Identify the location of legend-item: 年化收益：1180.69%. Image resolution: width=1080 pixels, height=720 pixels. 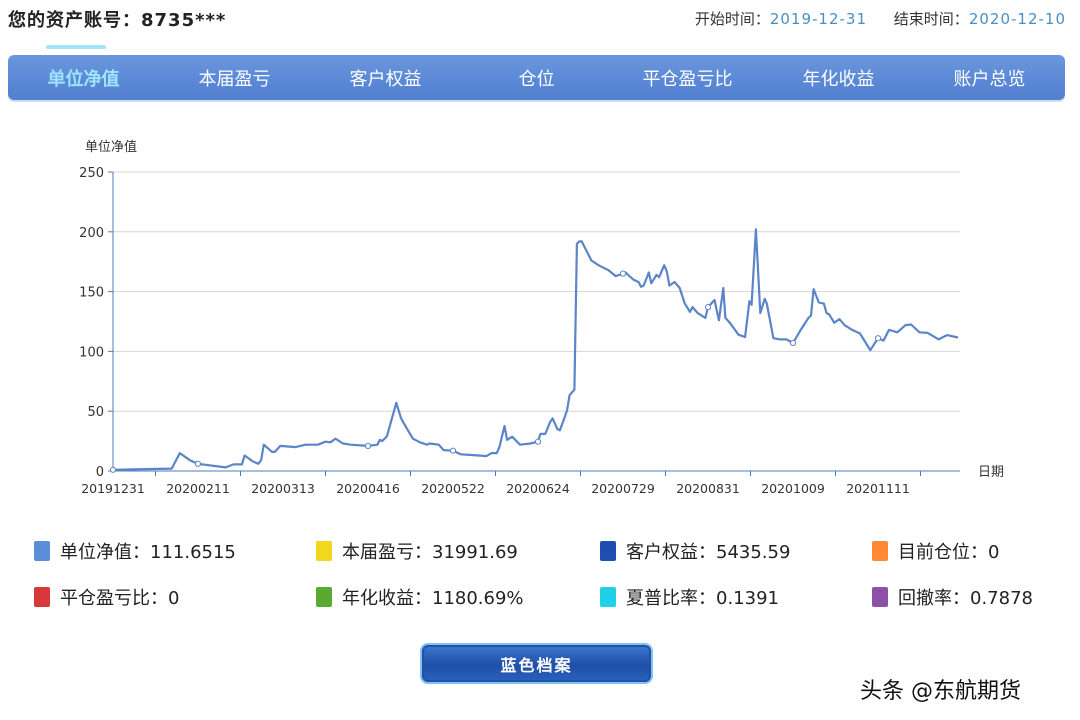
(420, 597).